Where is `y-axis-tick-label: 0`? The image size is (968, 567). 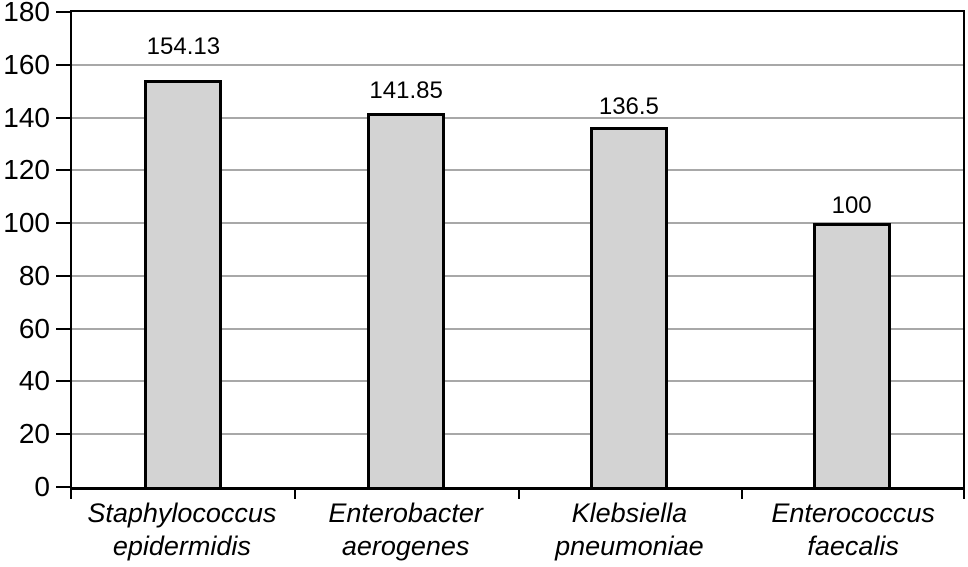
y-axis-tick-label: 0 is located at coordinates (42, 486).